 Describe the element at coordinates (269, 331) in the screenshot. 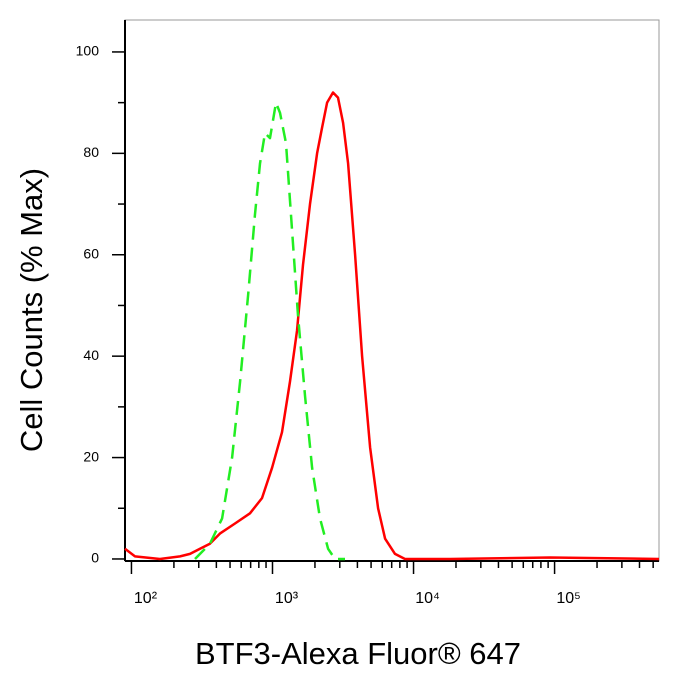

I see `series-line` at that location.